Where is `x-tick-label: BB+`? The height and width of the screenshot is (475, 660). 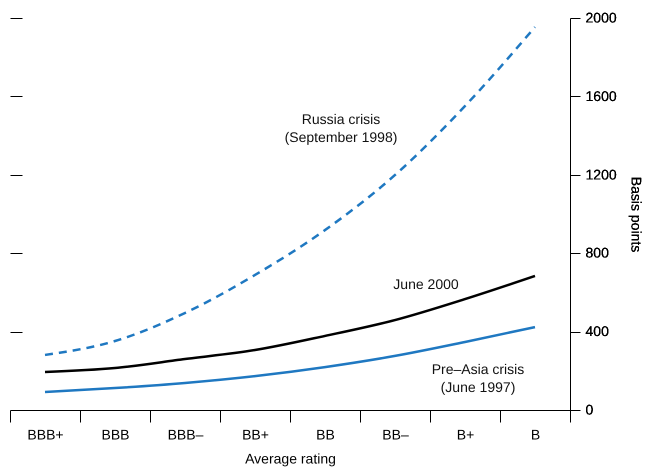 x-tick-label: BB+ is located at coordinates (255, 434).